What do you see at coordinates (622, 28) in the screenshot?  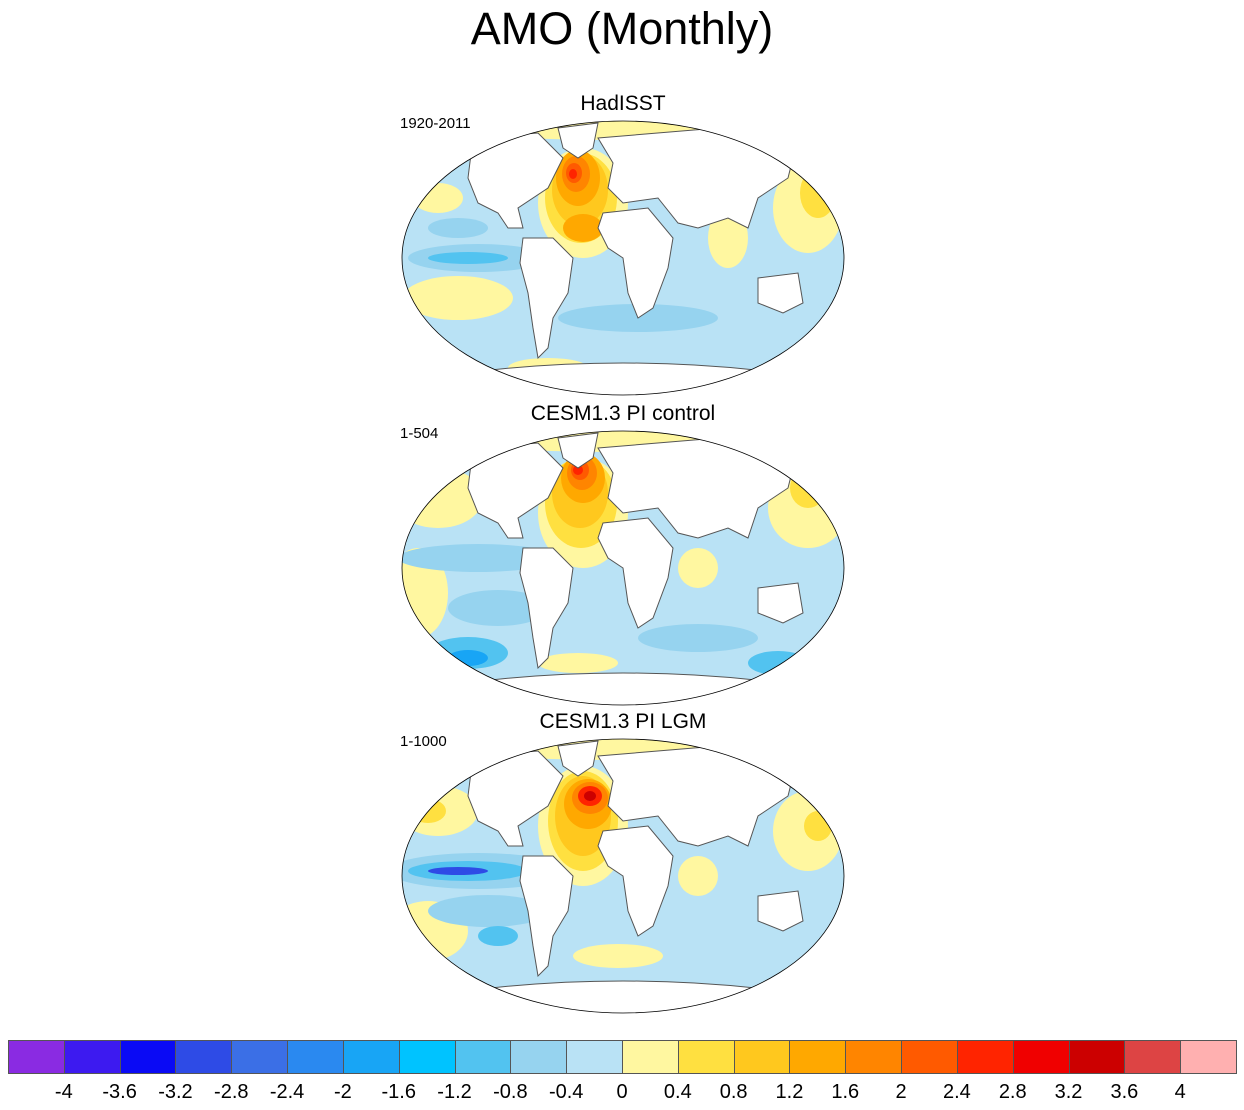 I see `figure-title: AMO (Monthly)` at bounding box center [622, 28].